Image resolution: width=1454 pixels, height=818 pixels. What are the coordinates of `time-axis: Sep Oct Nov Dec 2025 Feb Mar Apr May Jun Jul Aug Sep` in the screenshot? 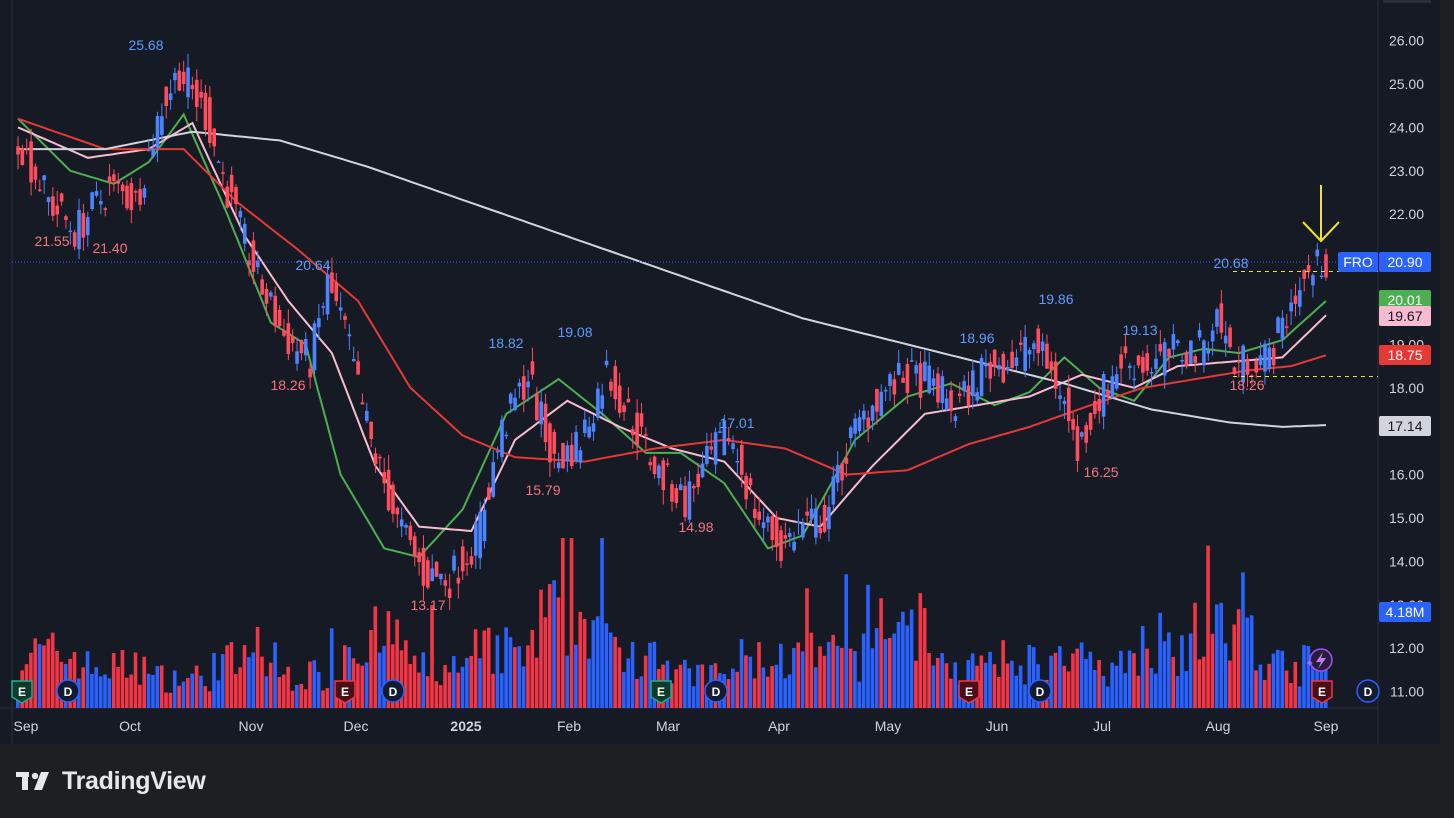 It's located at (676, 726).